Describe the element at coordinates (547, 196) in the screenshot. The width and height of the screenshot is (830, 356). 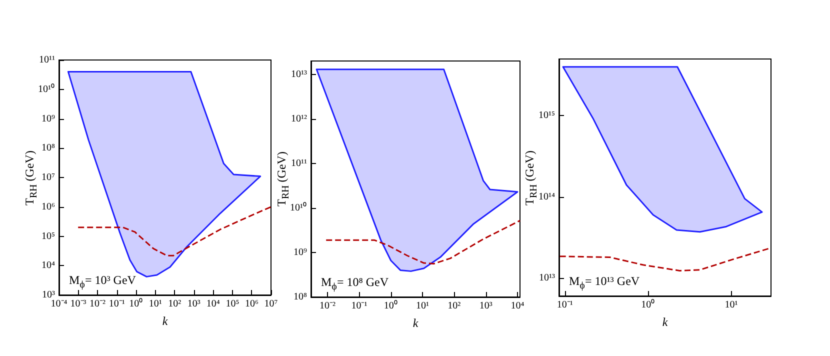
I see `y-tick-label: 10¹⁴` at that location.